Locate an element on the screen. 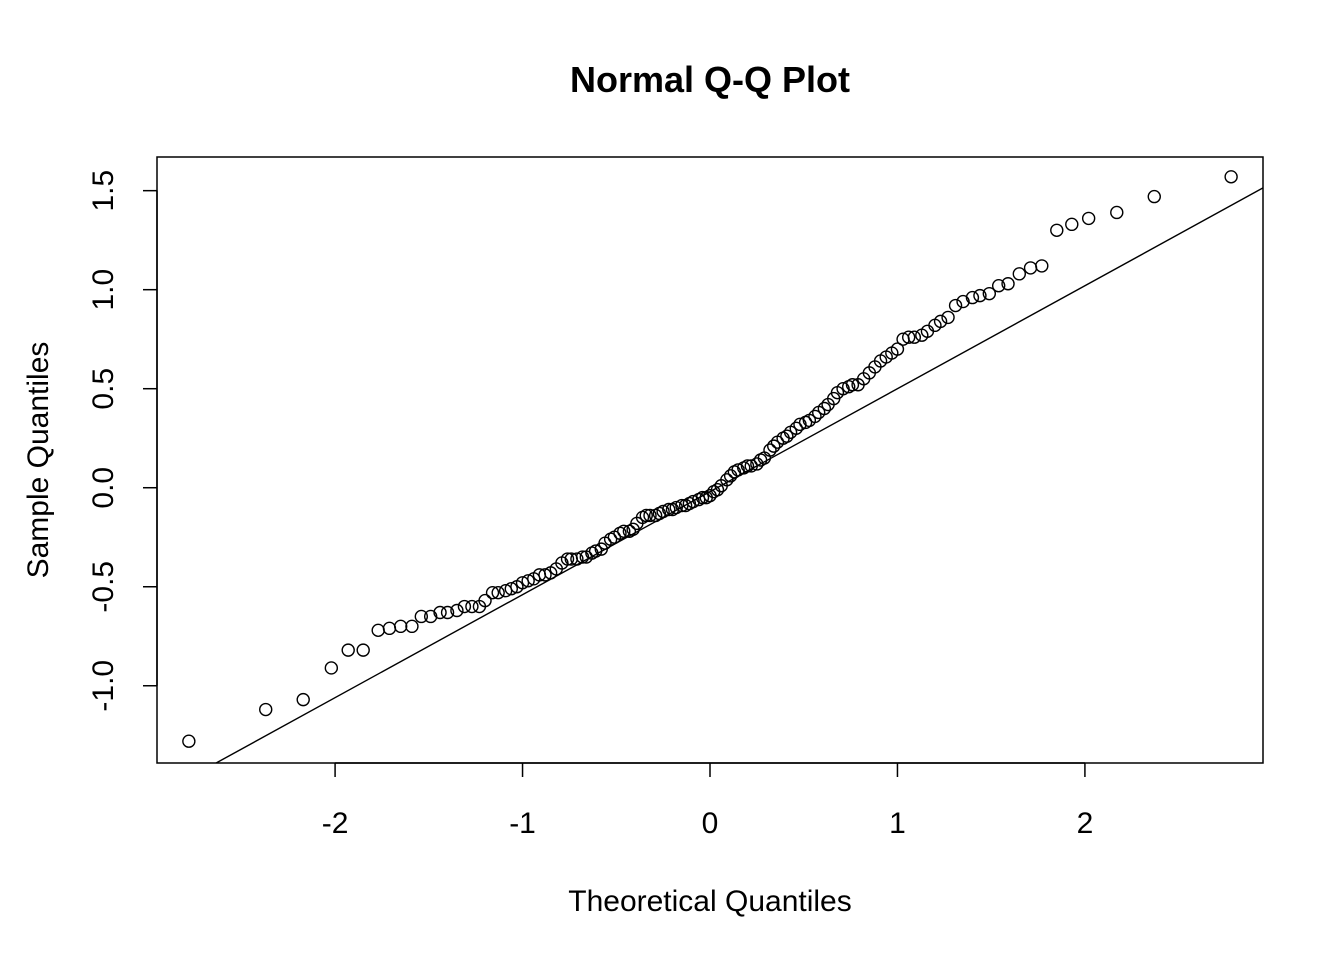 This screenshot has height=960, width=1344. y-tick-label: 0.5 is located at coordinates (103, 389).